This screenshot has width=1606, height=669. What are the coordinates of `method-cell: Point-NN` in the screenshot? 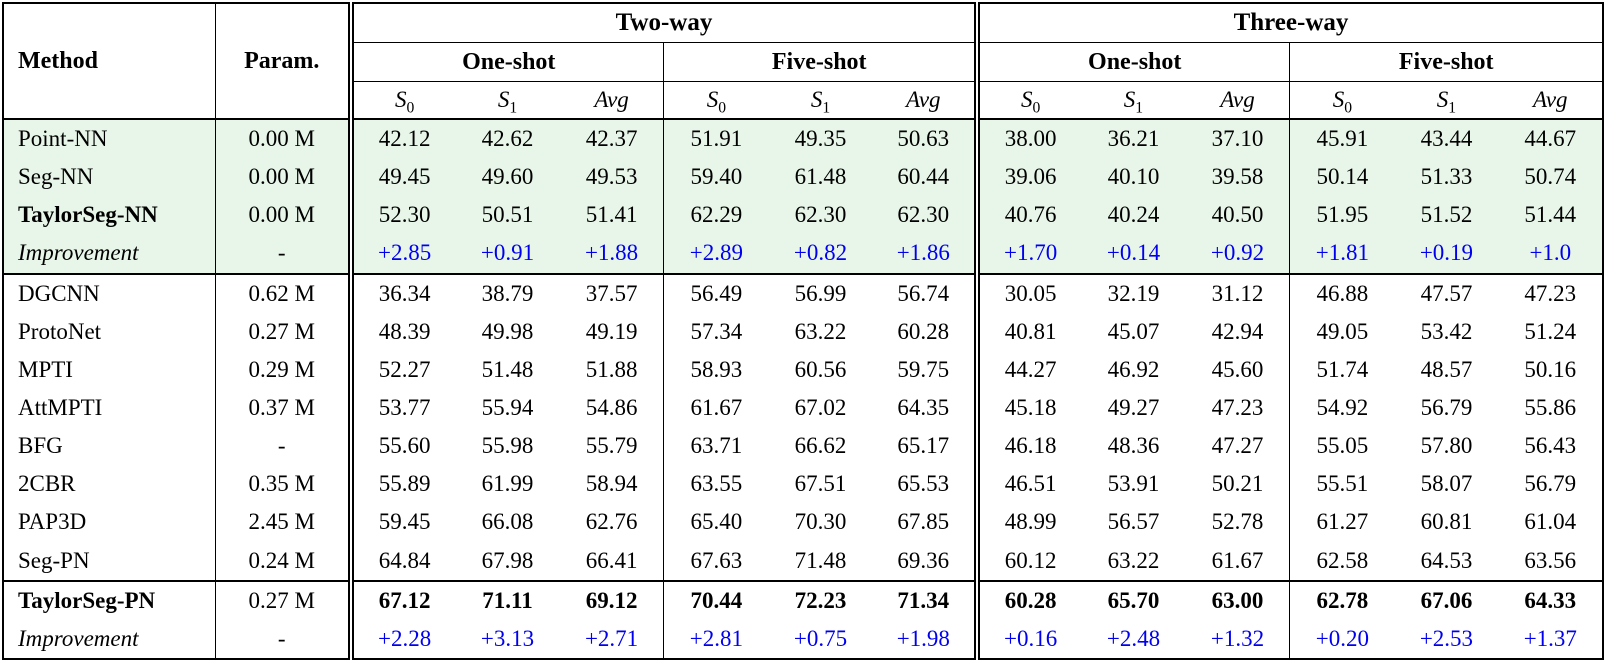 It's located at (109, 139).